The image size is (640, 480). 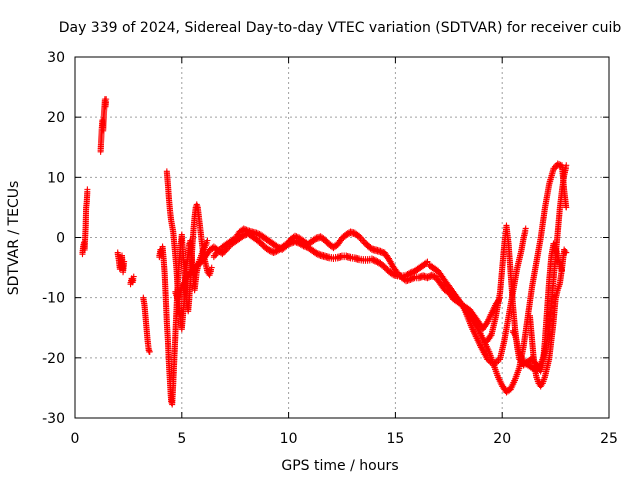 I want to click on y-axis-label: SDTVAR / TECUs, so click(x=14, y=238).